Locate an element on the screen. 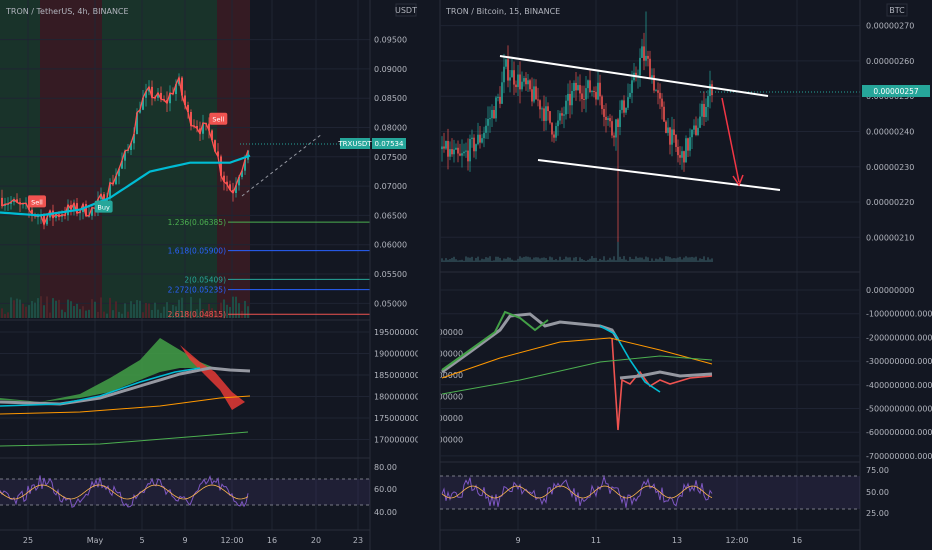 Image resolution: width=932 pixels, height=550 pixels. right-rsi-pane is located at coordinates (650, 492).